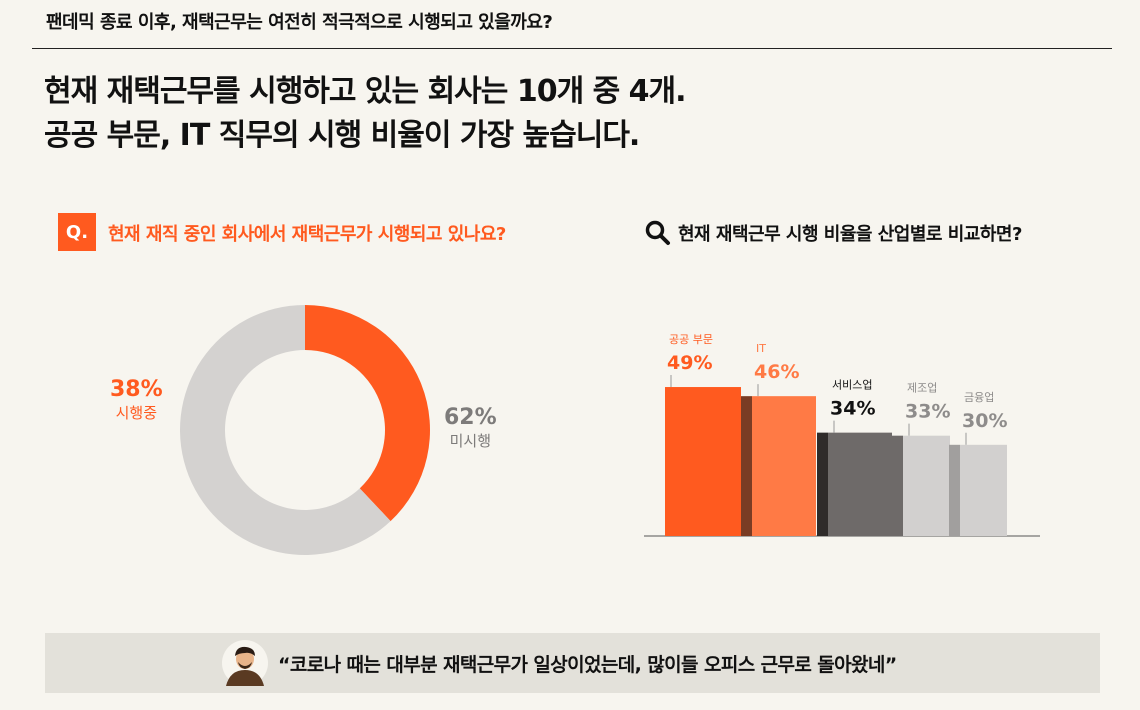 The width and height of the screenshot is (1140, 710). Describe the element at coordinates (776, 372) in the screenshot. I see `bar-value-label-1: 46%` at that location.